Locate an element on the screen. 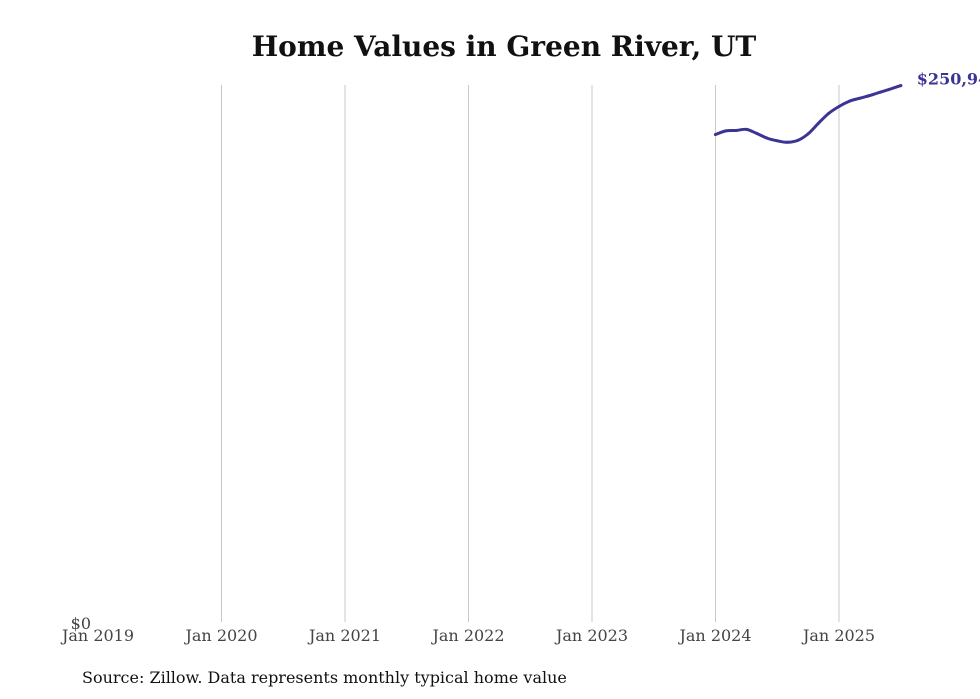 The height and width of the screenshot is (699, 980). chart-title: Home Values in Green River, UT is located at coordinates (504, 46).